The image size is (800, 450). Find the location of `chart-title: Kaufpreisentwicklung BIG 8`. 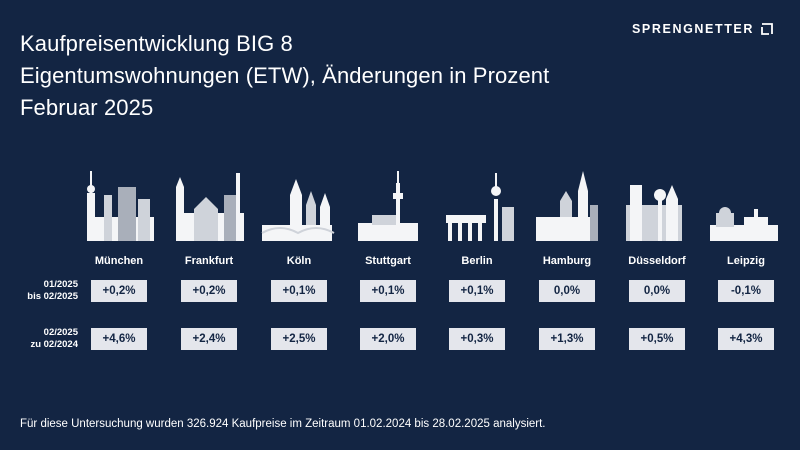

chart-title: Kaufpreisentwicklung BIG 8 is located at coordinates (156, 43).